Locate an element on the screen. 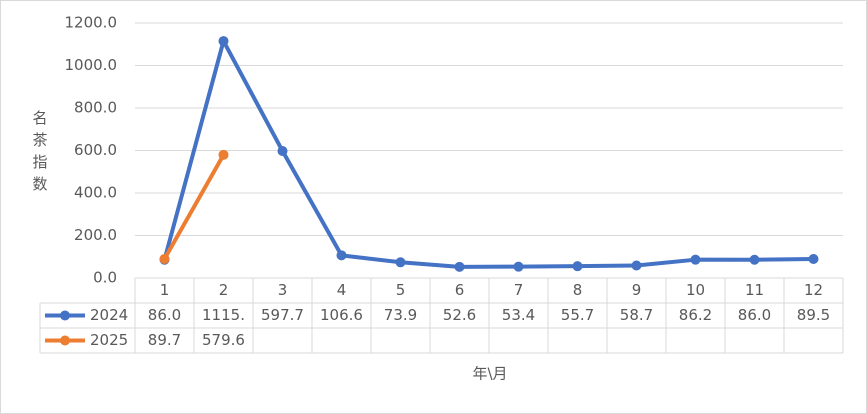  data-table-value: 52.6 is located at coordinates (459, 315).